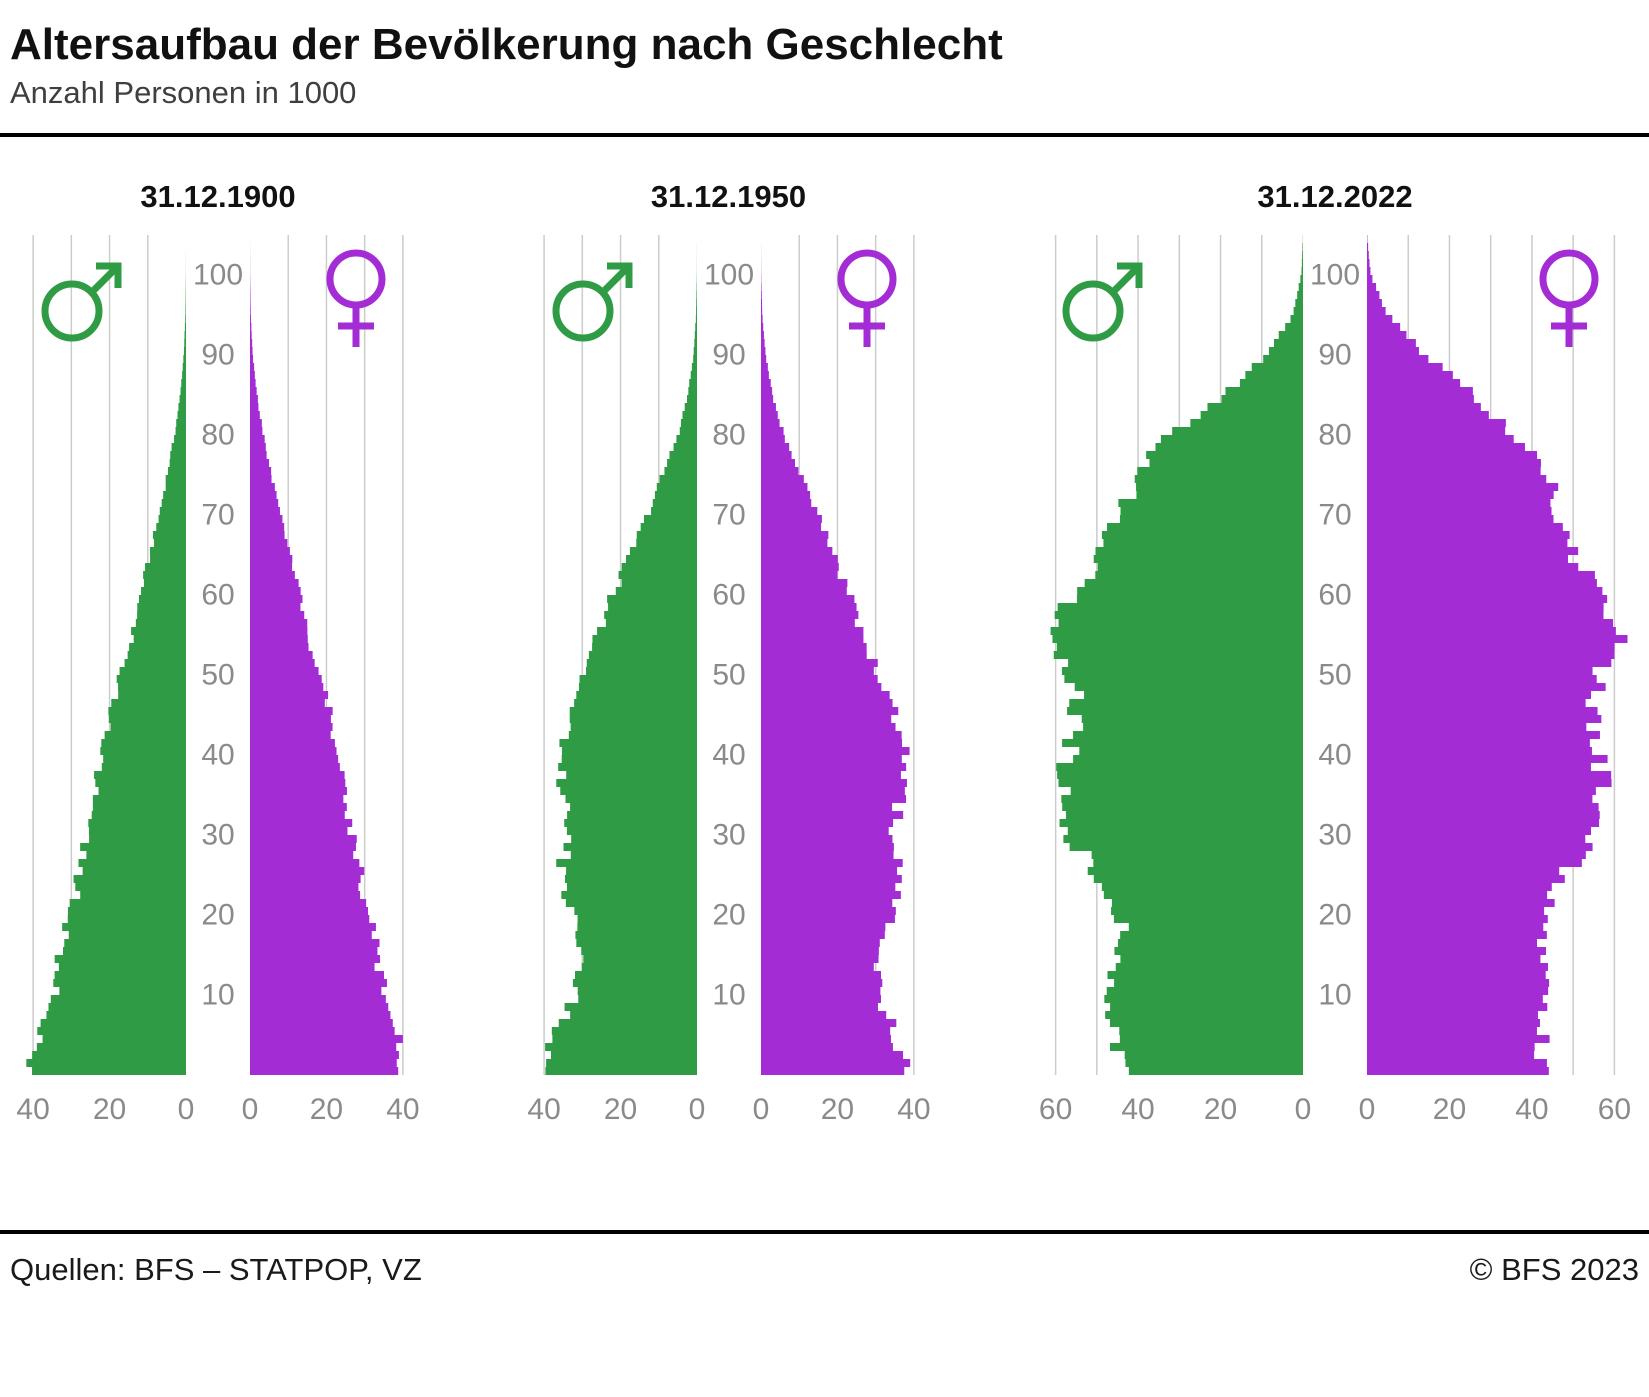  What do you see at coordinates (1220, 1109) in the screenshot?
I see `x-tick-male: 20` at bounding box center [1220, 1109].